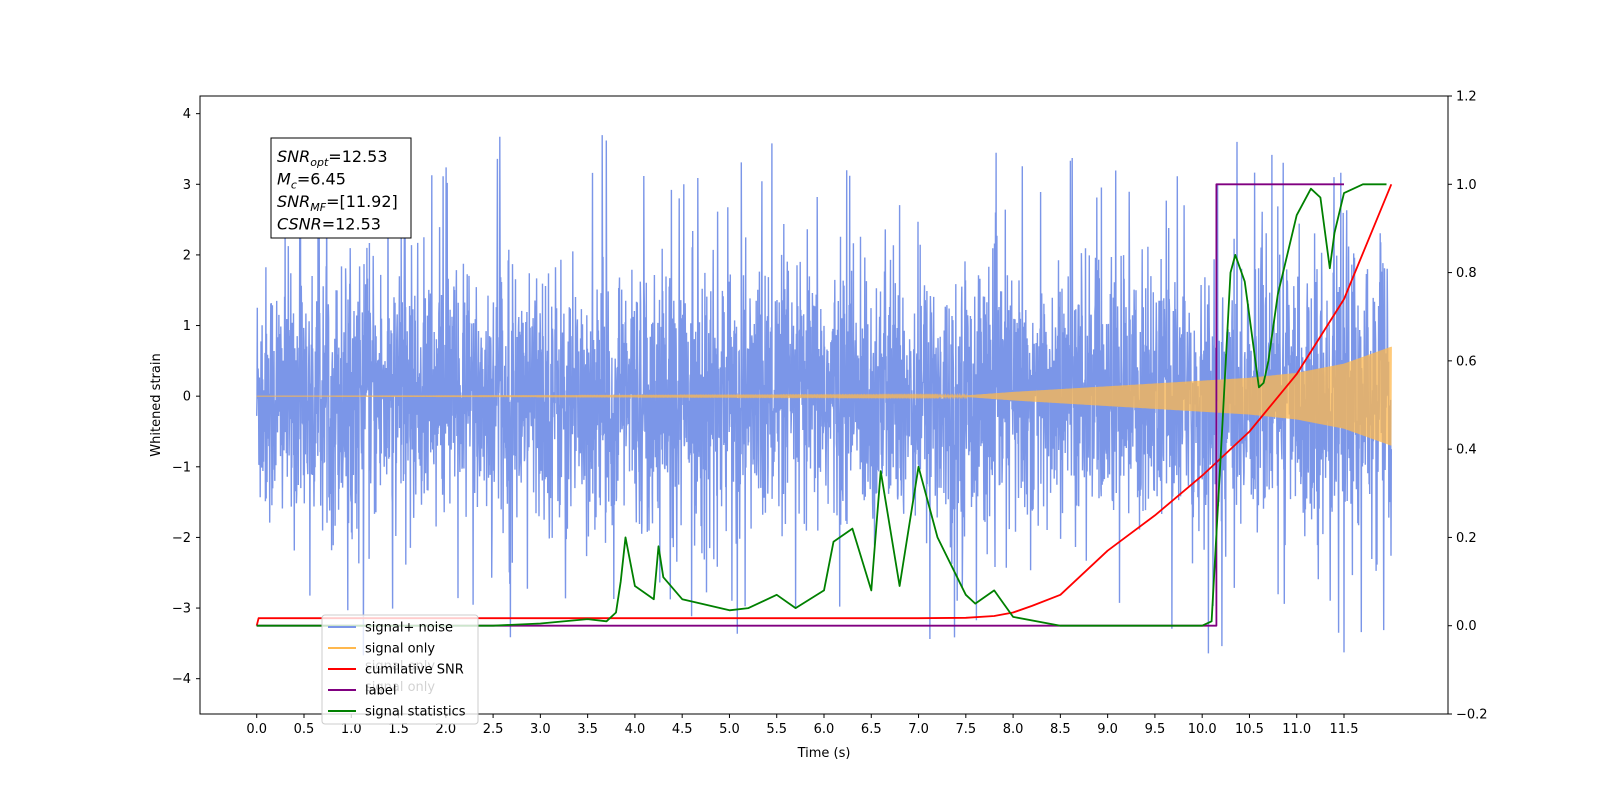 The width and height of the screenshot is (1600, 800). What do you see at coordinates (398, 729) in the screenshot?
I see `x-tick-label: 1.5` at bounding box center [398, 729].